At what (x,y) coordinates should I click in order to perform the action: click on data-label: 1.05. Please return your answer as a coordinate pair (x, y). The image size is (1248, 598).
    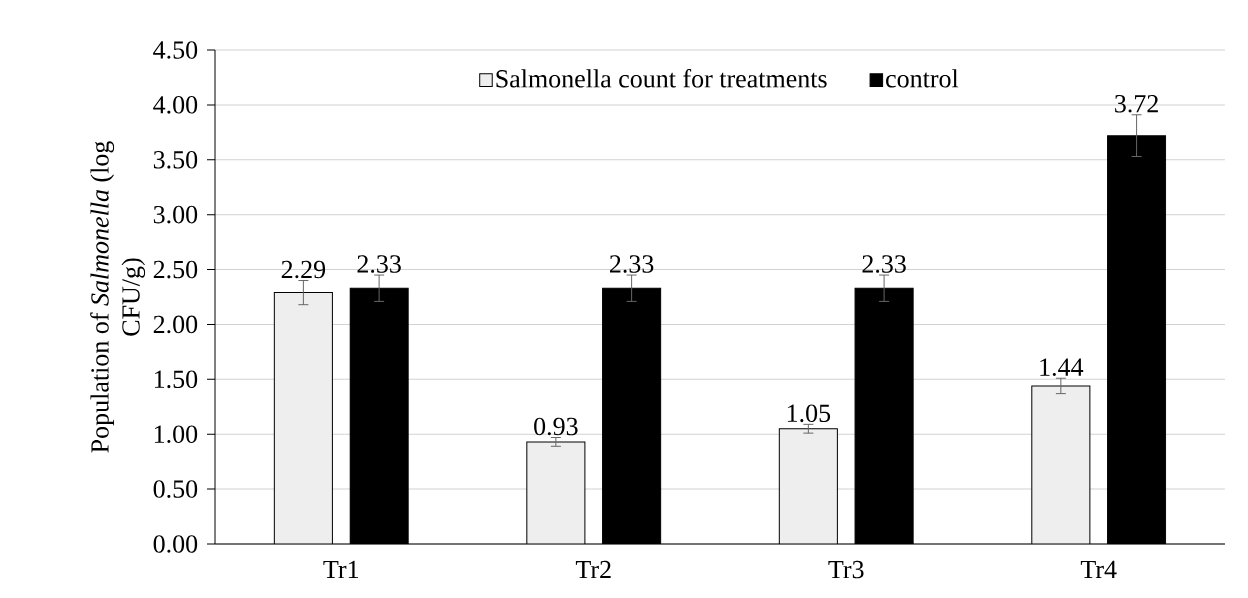
    Looking at the image, I should click on (809, 413).